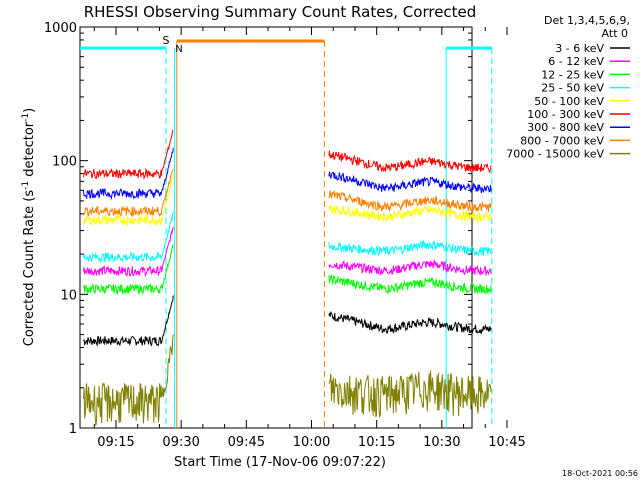  Describe the element at coordinates (180, 442) in the screenshot. I see `x-tick-label: 09:30` at that location.